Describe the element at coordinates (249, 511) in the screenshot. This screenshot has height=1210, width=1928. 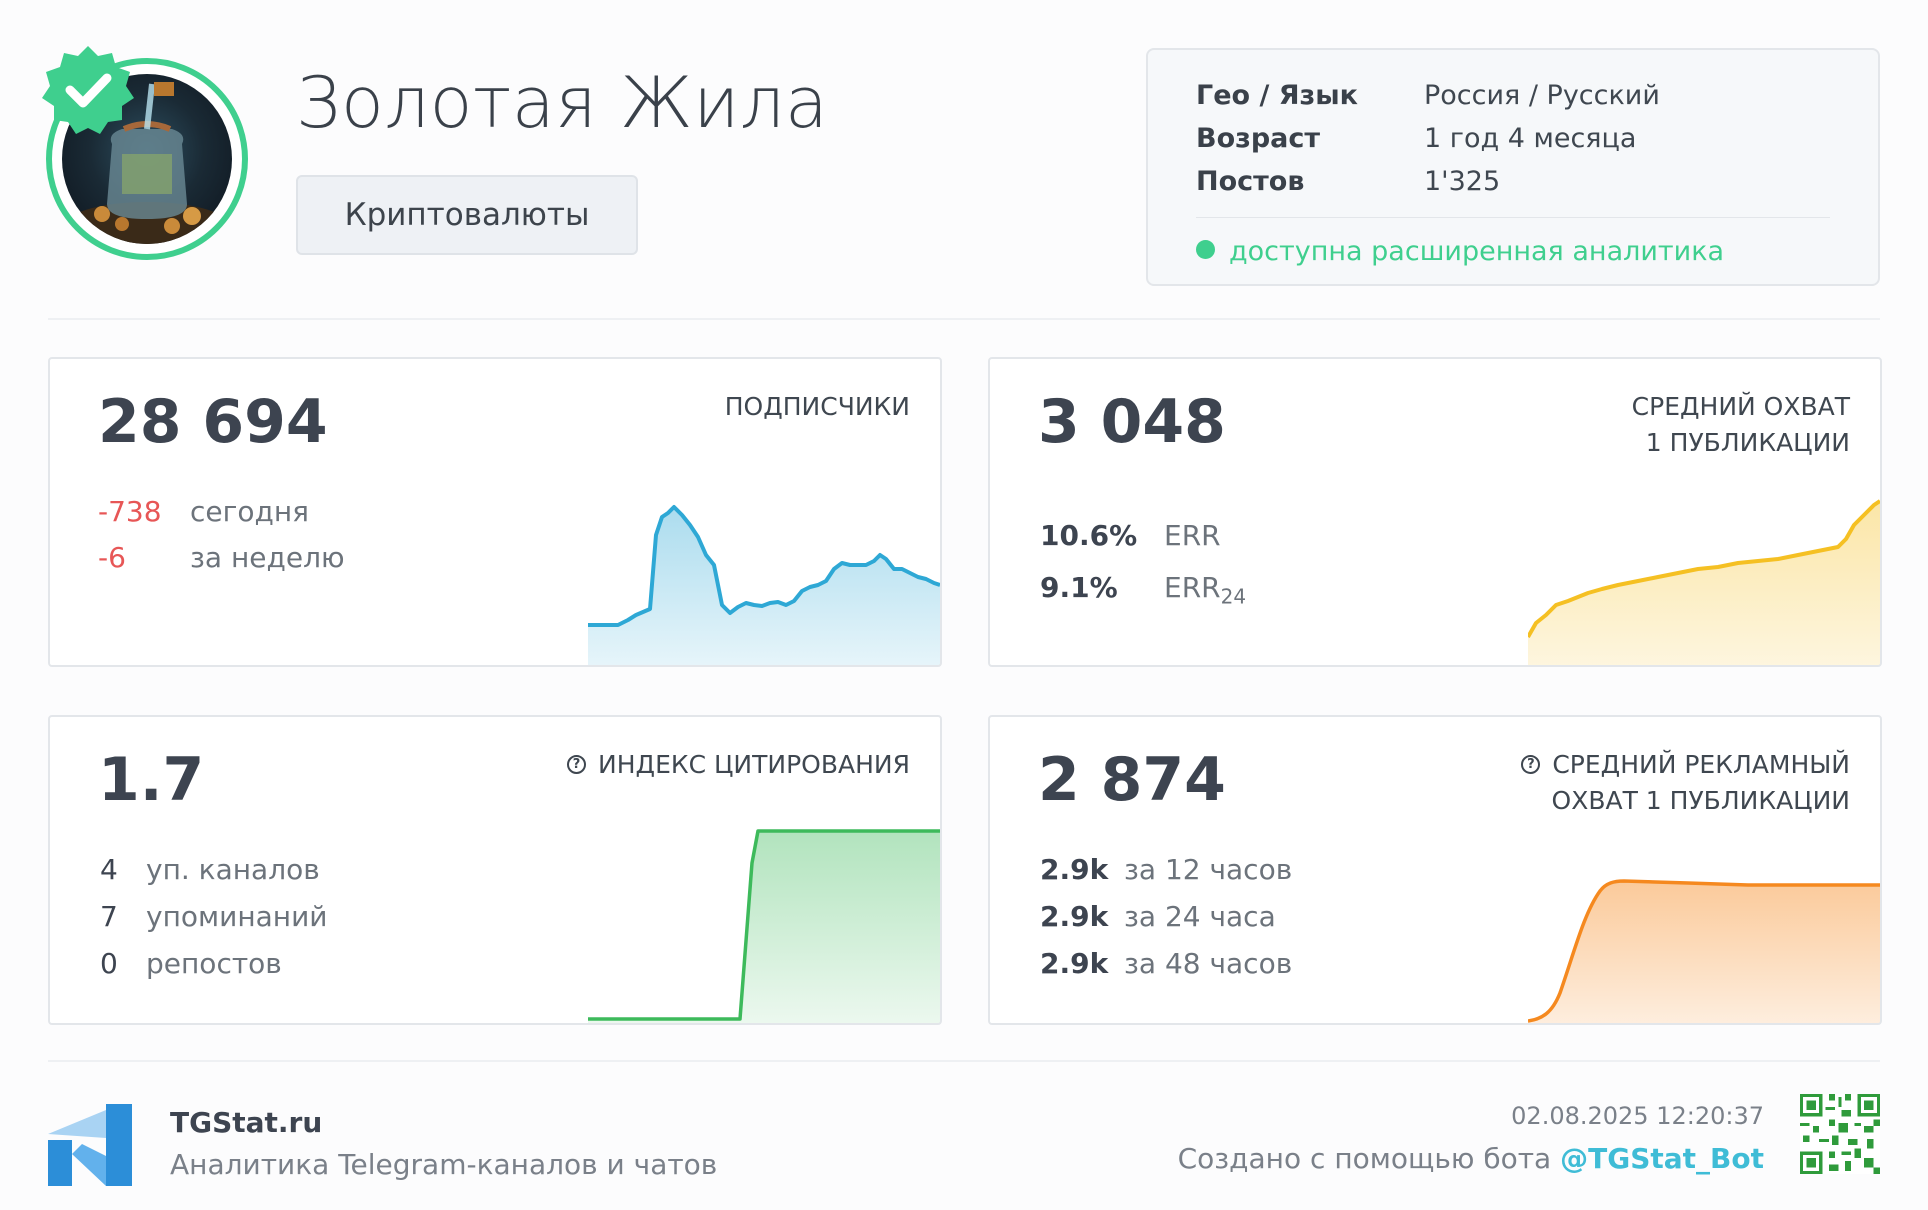
I see `today-label: сегодня` at that location.